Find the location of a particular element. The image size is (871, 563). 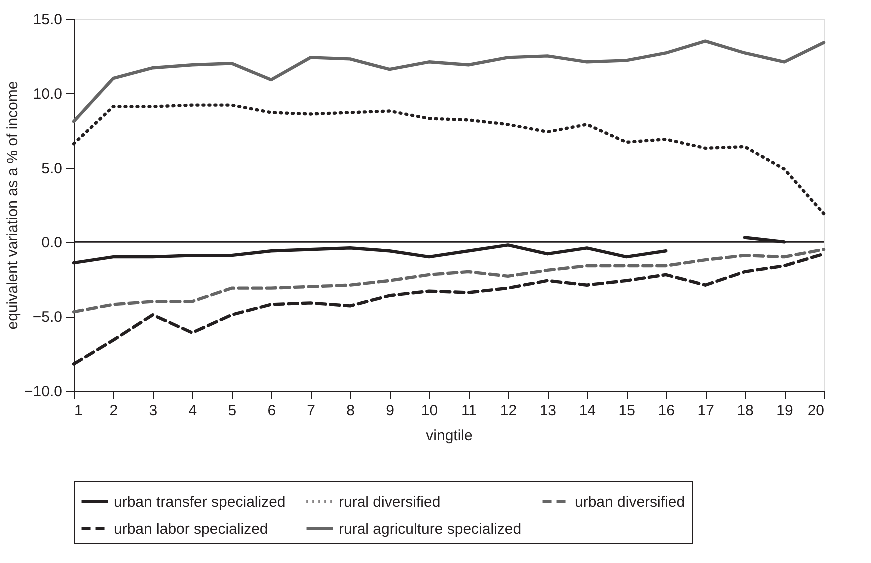

x-tick-label: 18 is located at coordinates (745, 411).